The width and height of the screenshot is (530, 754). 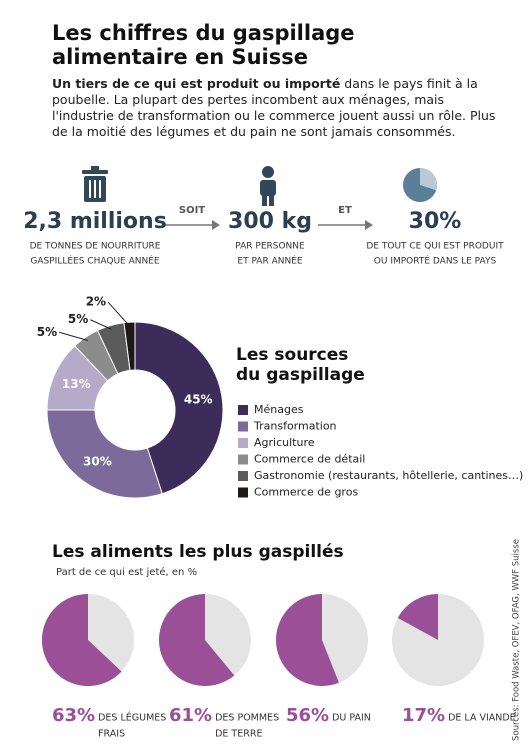 What do you see at coordinates (198, 552) in the screenshot?
I see `section-title: Les aliments les plus gaspillés` at bounding box center [198, 552].